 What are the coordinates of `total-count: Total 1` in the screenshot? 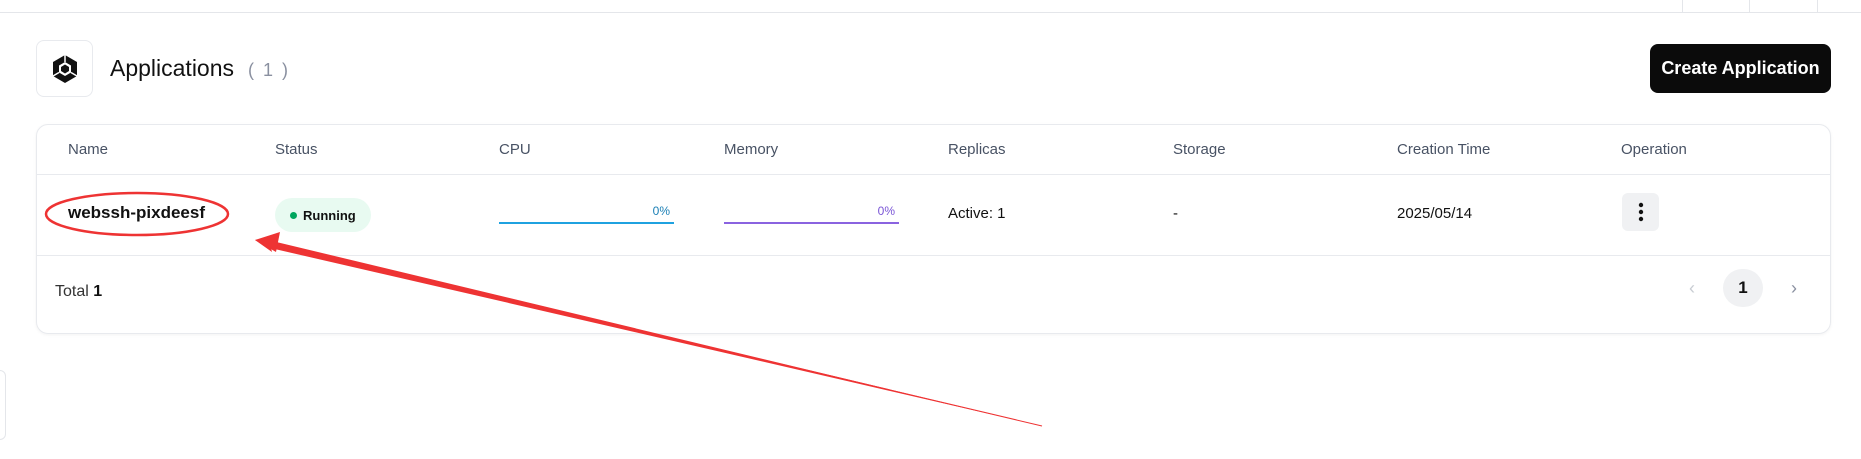 It's located at (78, 292).